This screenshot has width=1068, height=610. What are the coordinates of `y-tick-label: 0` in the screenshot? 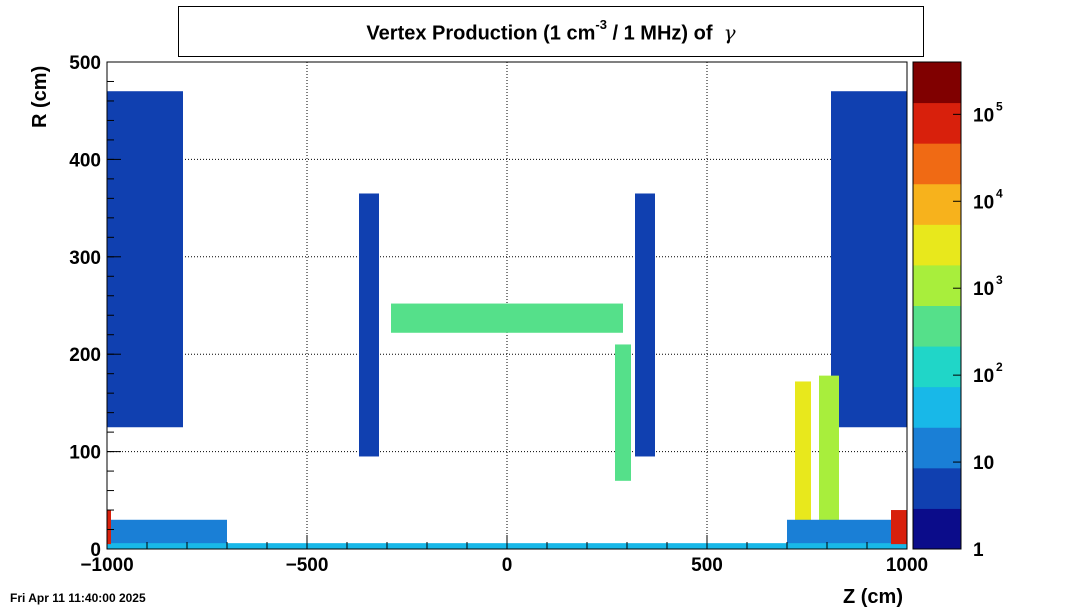 It's located at (95, 550).